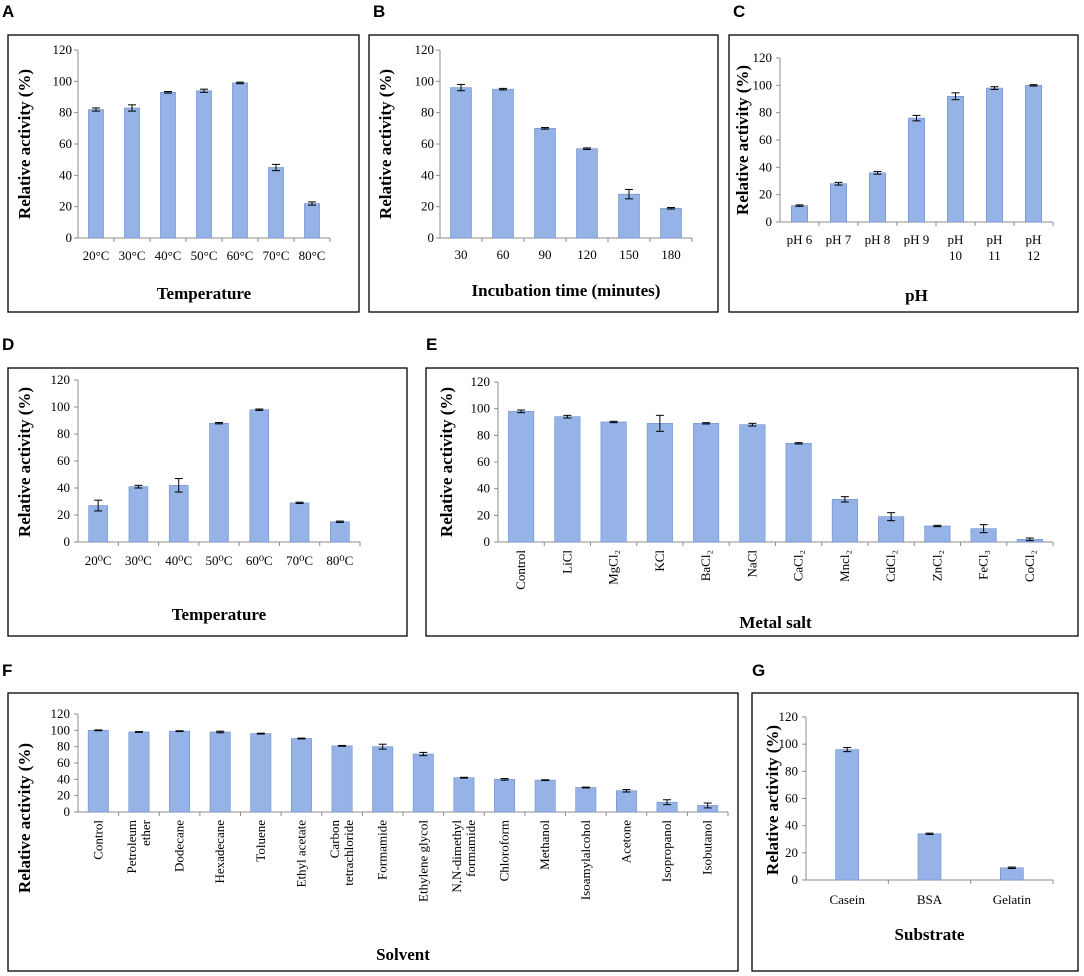  I want to click on x-tick-label-line: Ethyl acetate, so click(300, 854).